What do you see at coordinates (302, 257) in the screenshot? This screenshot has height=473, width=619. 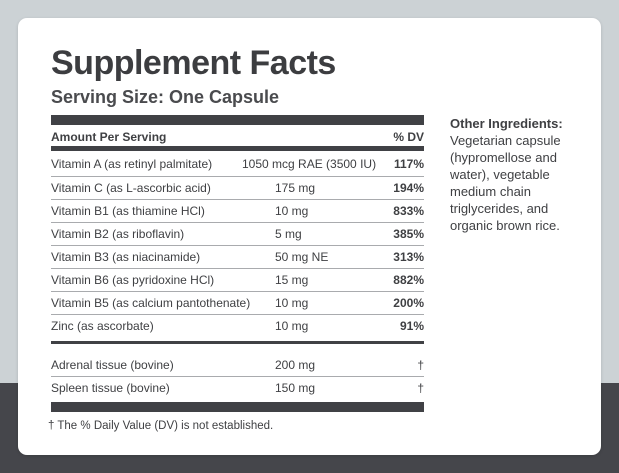 I see `ingredient-amount: 50 mg NE` at bounding box center [302, 257].